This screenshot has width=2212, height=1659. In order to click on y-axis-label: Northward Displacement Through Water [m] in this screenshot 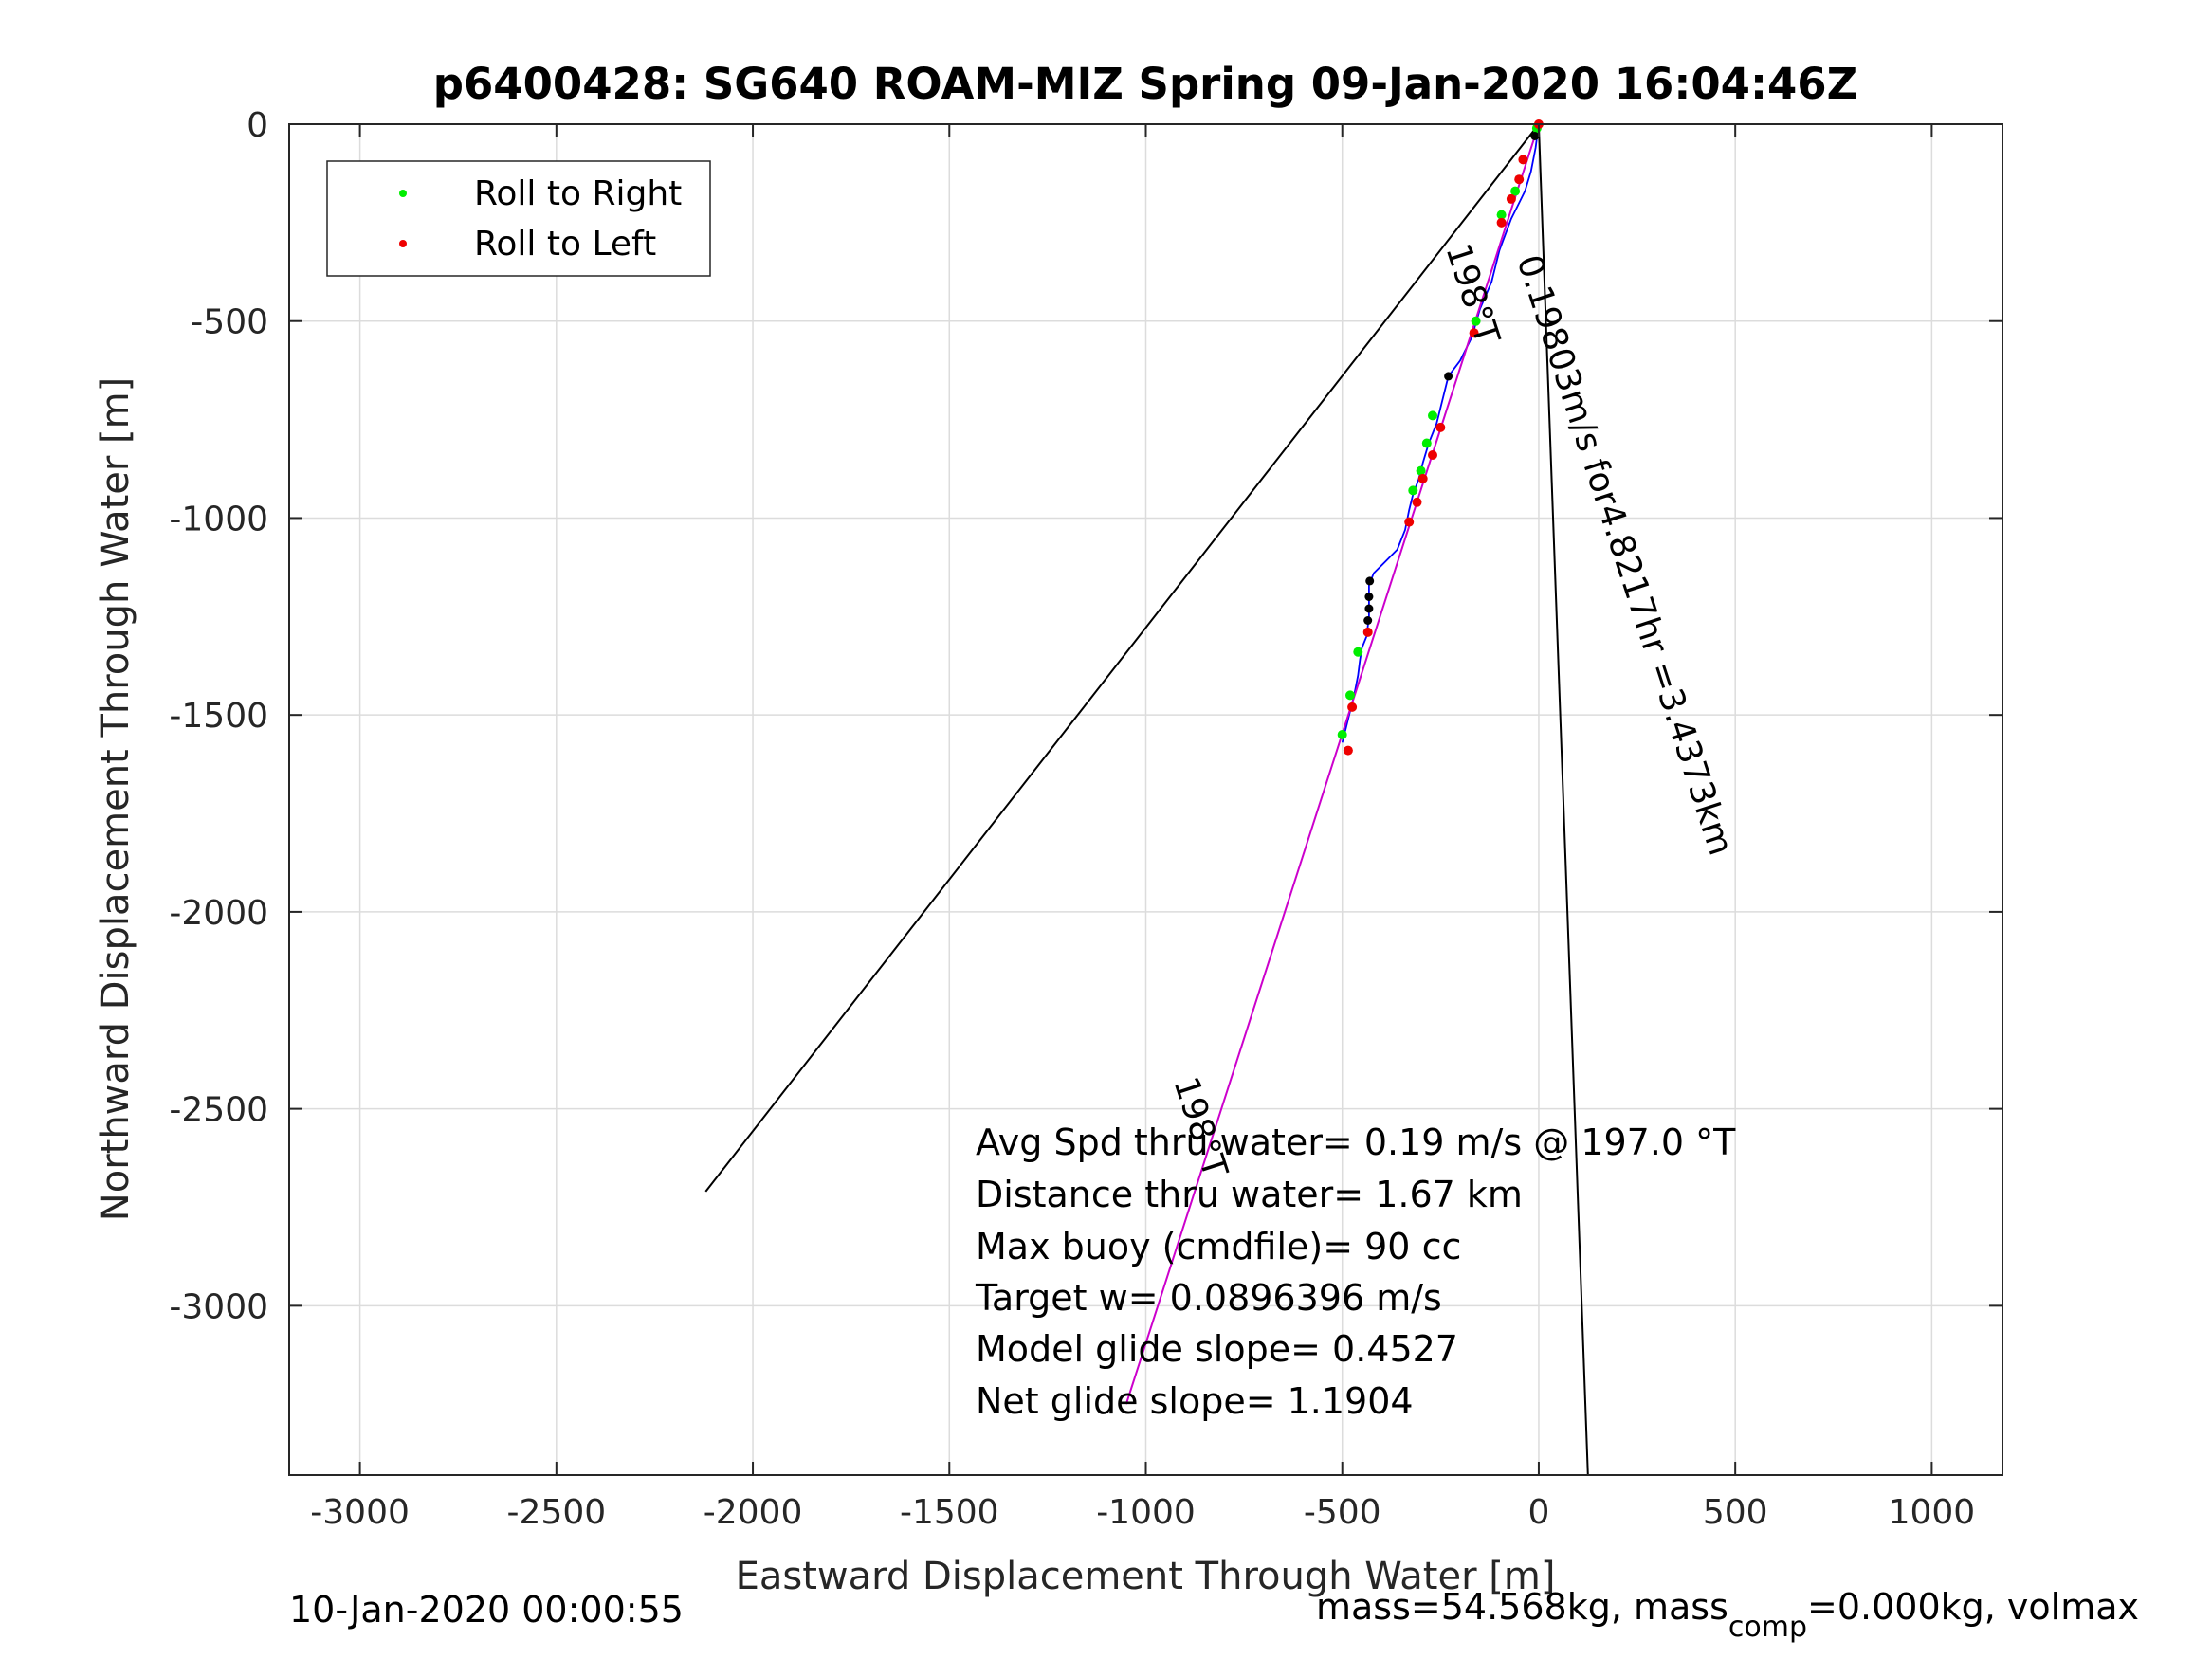, I will do `click(115, 799)`.